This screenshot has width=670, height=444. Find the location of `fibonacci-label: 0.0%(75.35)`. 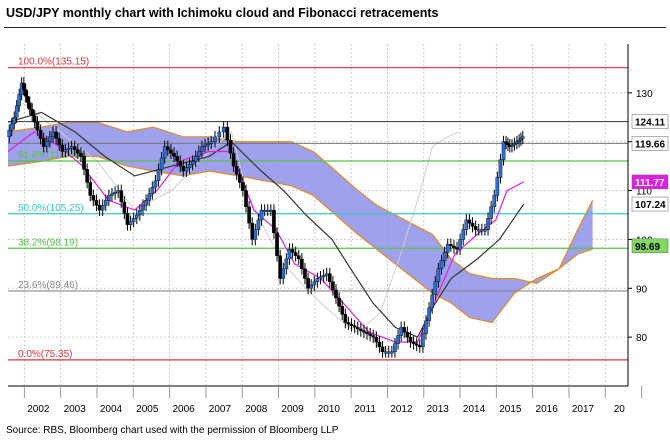

fibonacci-label: 0.0%(75.35) is located at coordinates (45, 354).